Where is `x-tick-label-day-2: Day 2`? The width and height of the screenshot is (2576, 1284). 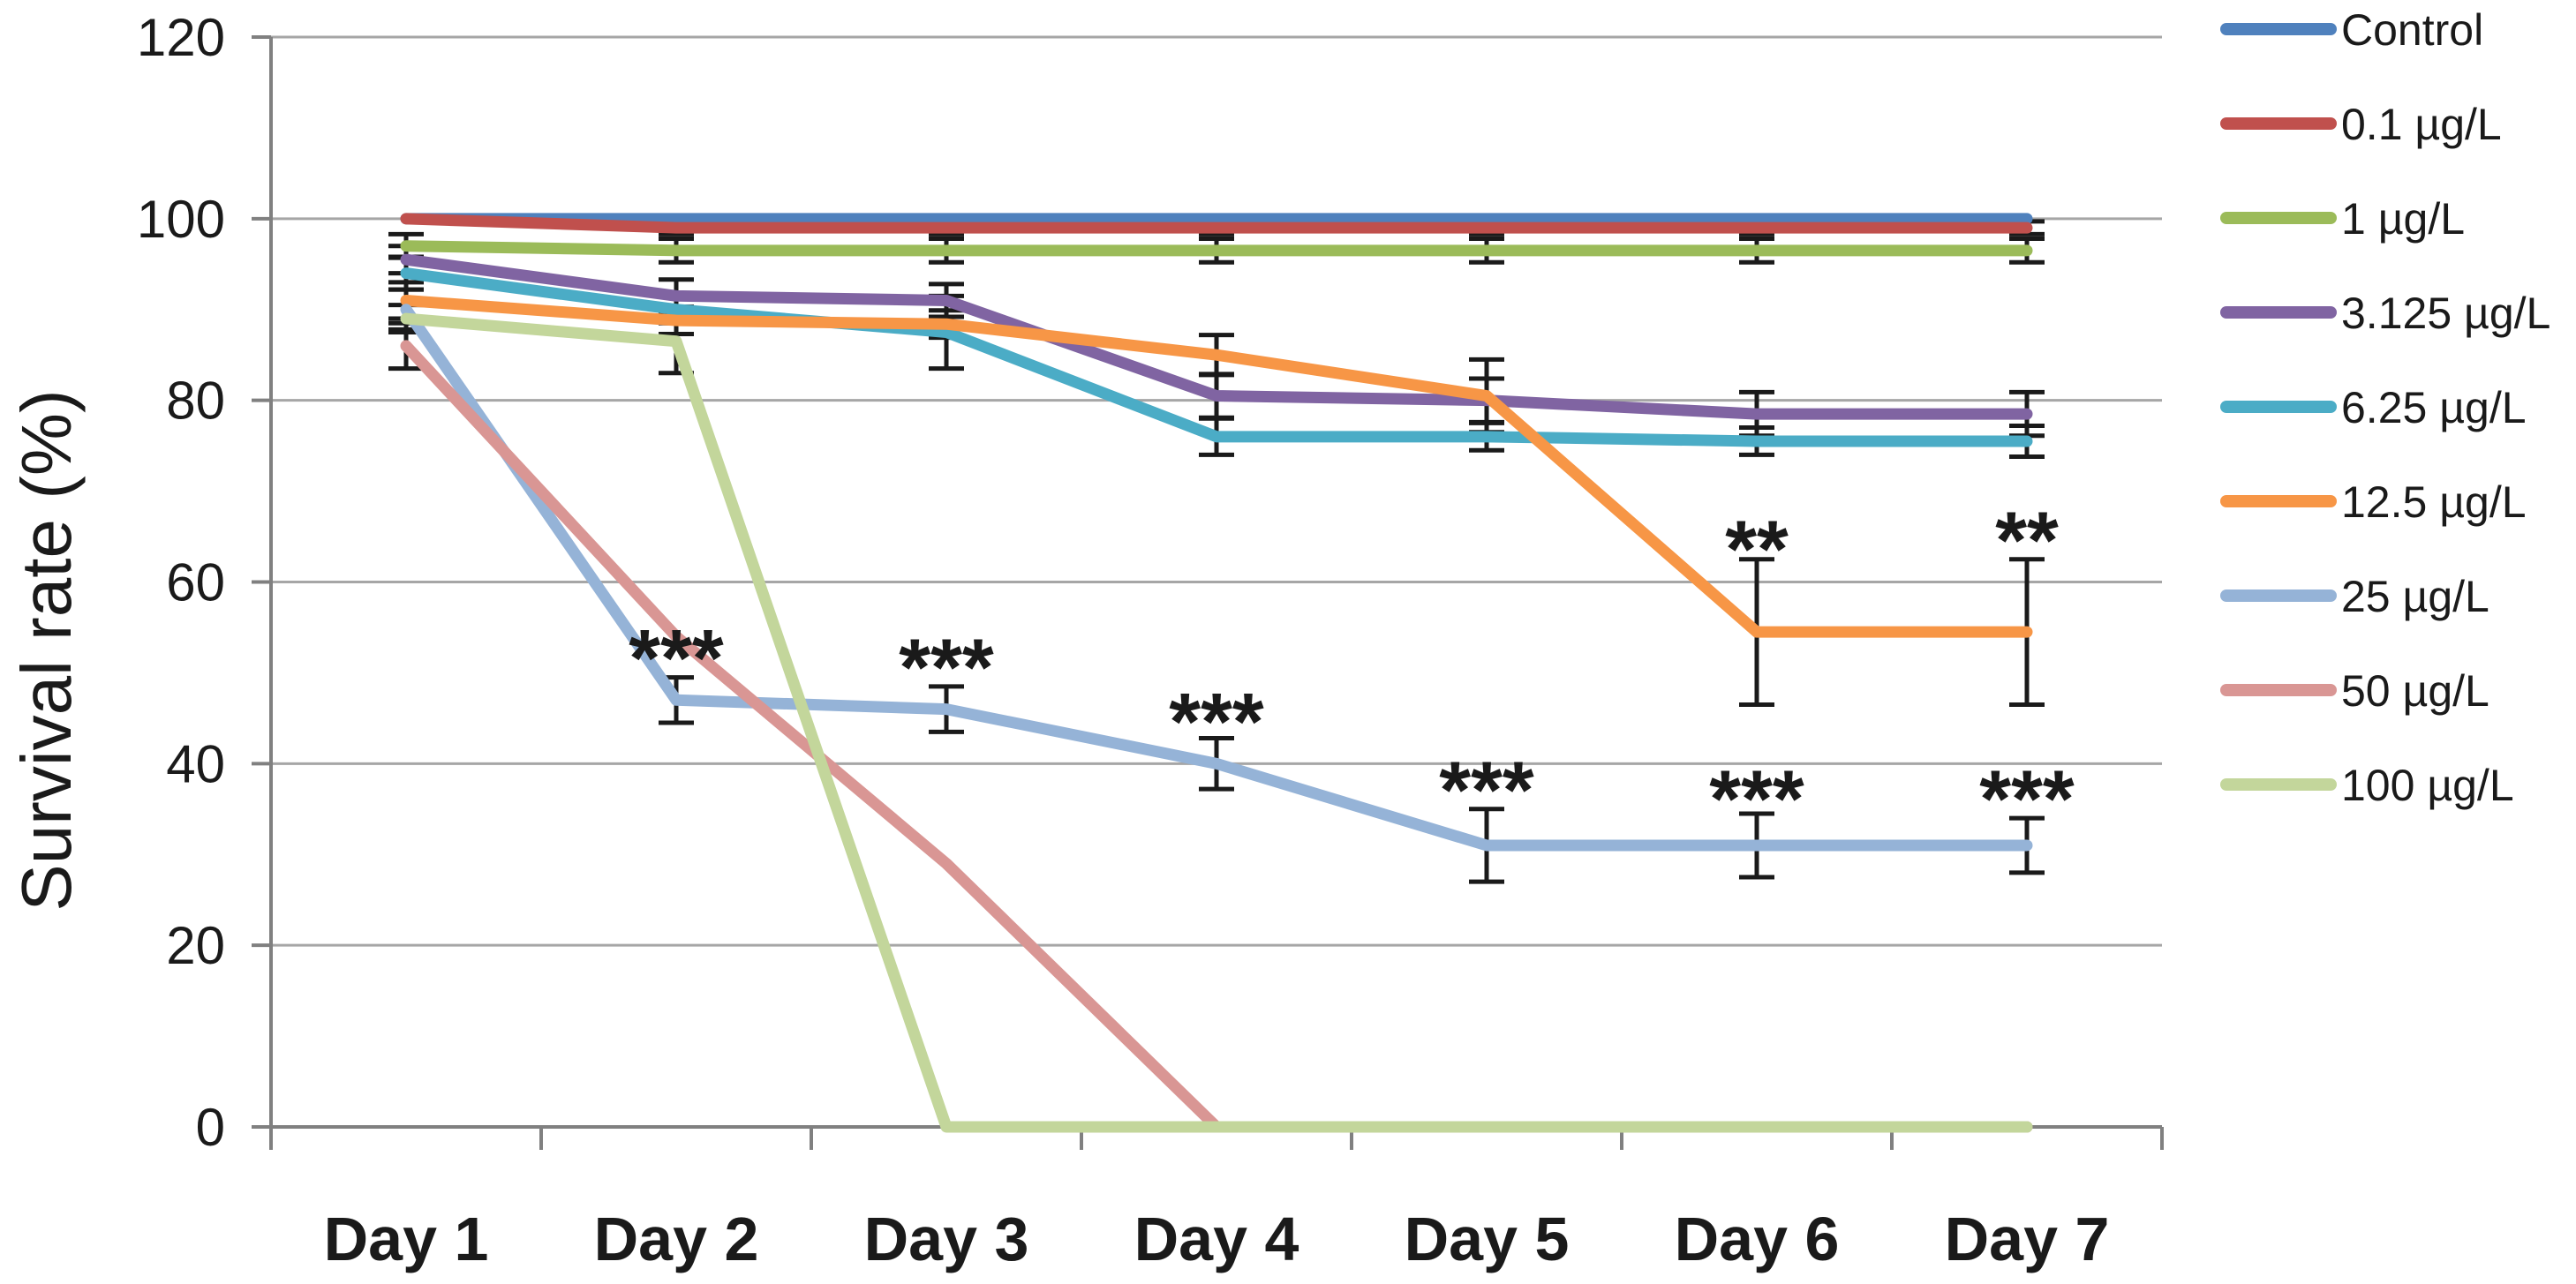 x-tick-label-day-2: Day 2 is located at coordinates (677, 1239).